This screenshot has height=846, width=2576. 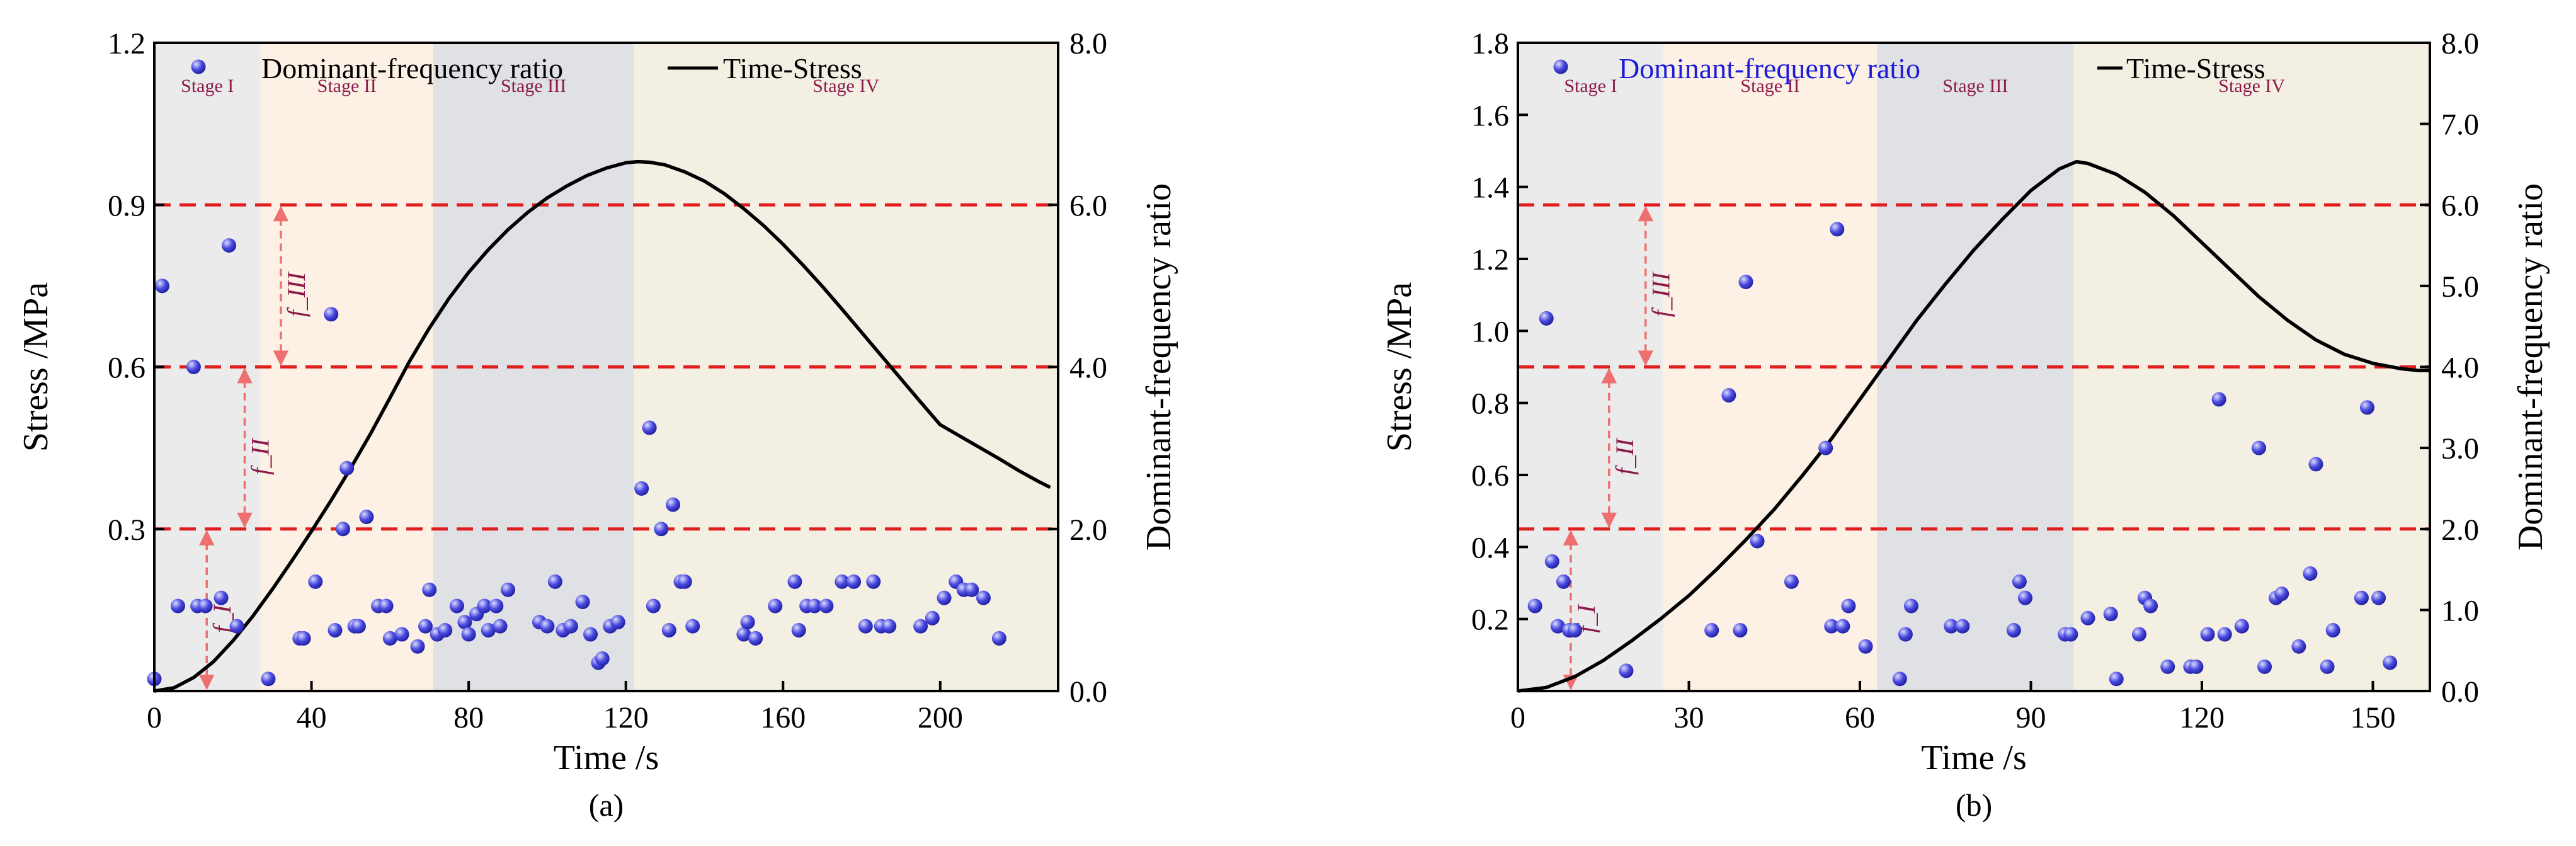 What do you see at coordinates (312, 718) in the screenshot?
I see `x-tick-label: 40` at bounding box center [312, 718].